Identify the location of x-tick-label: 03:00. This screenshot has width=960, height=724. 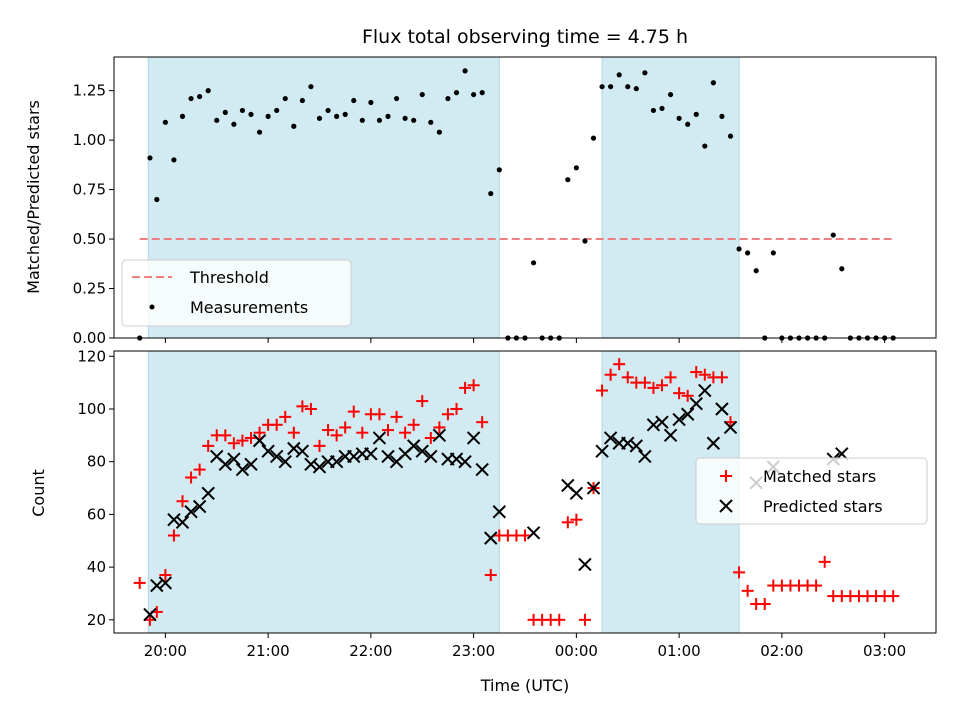
(884, 651).